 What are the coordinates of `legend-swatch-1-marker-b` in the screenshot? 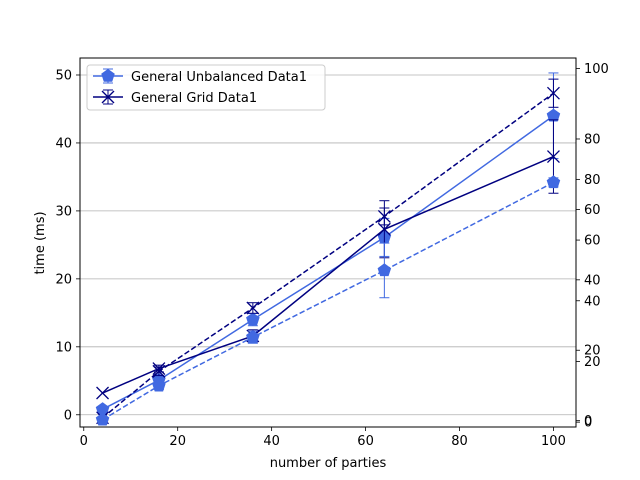 It's located at (108, 97).